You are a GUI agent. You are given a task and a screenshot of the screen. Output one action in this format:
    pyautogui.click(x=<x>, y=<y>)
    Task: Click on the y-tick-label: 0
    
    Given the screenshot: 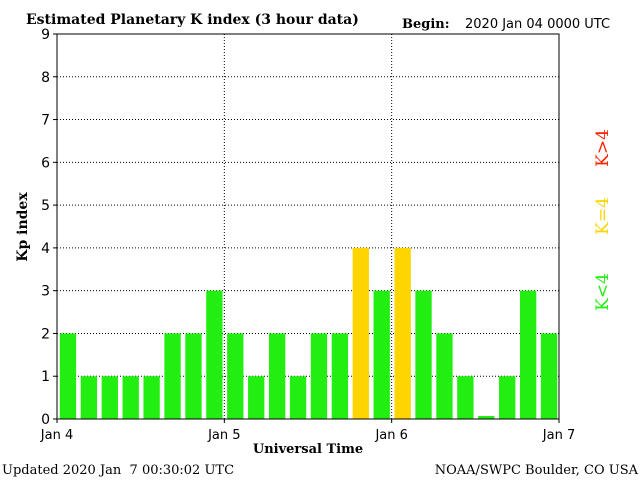 What is the action you would take?
    pyautogui.click(x=45, y=420)
    